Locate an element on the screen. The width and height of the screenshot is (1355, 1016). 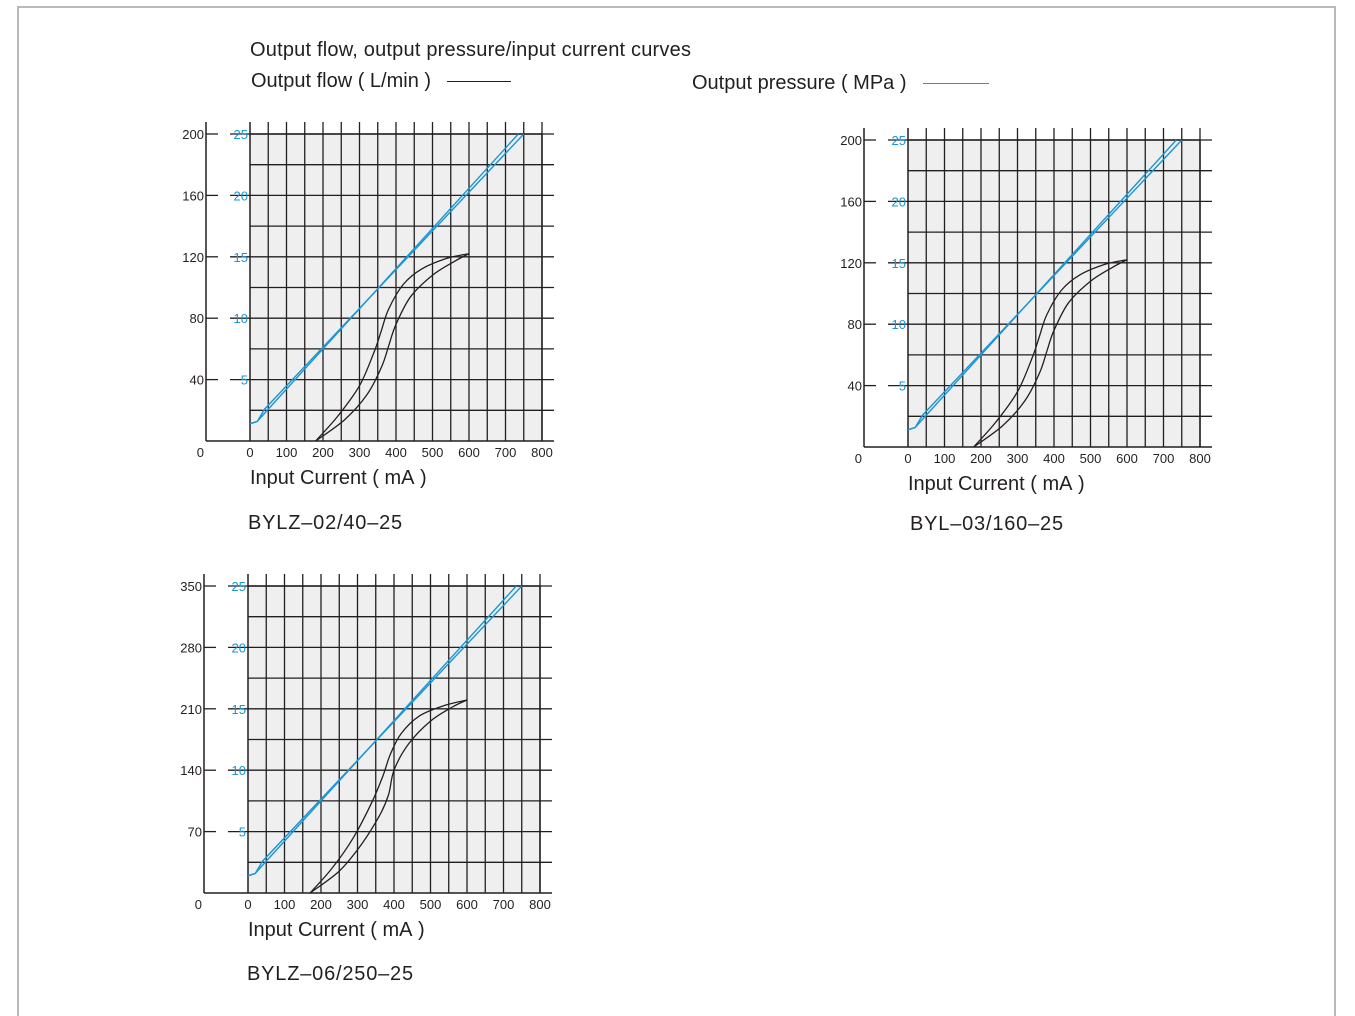
flow-tick-label: 70 is located at coordinates (195, 832).